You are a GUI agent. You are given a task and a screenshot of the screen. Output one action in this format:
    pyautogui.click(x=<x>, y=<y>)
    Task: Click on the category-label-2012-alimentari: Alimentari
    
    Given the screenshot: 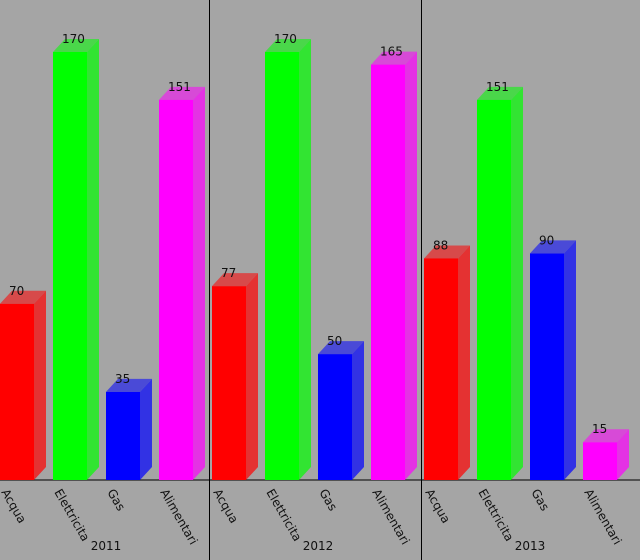 What is the action you would take?
    pyautogui.click(x=390, y=517)
    